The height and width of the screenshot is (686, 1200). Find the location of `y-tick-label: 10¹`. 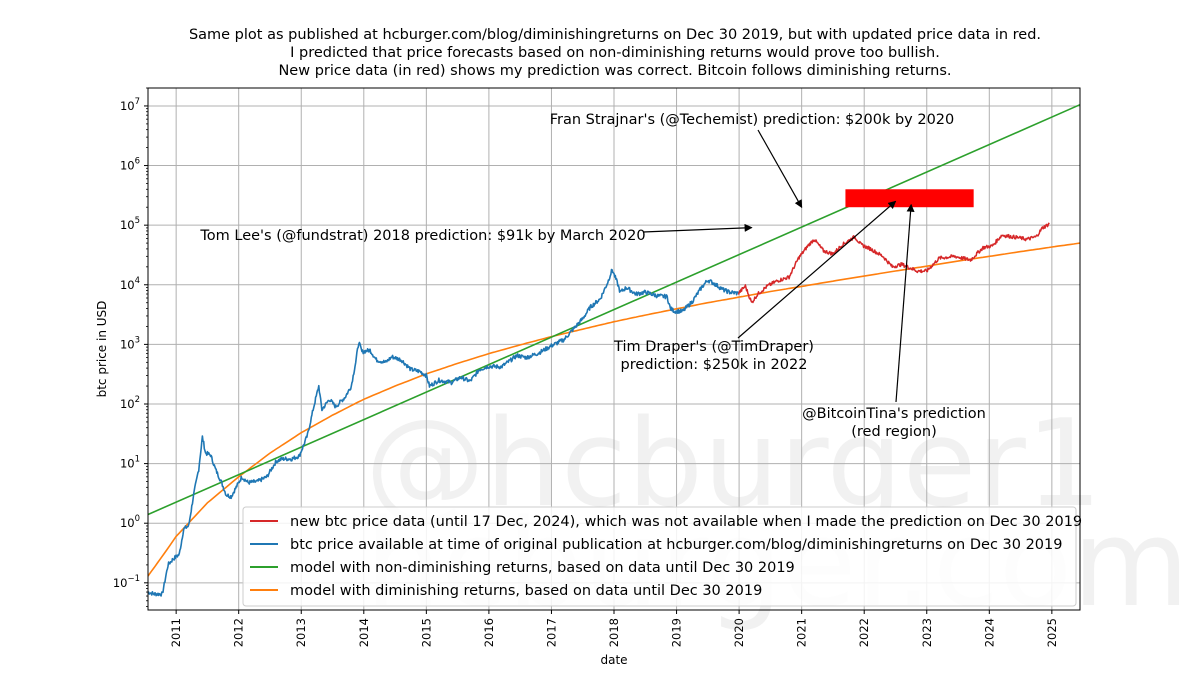

y-tick-label: 10¹ is located at coordinates (130, 463).